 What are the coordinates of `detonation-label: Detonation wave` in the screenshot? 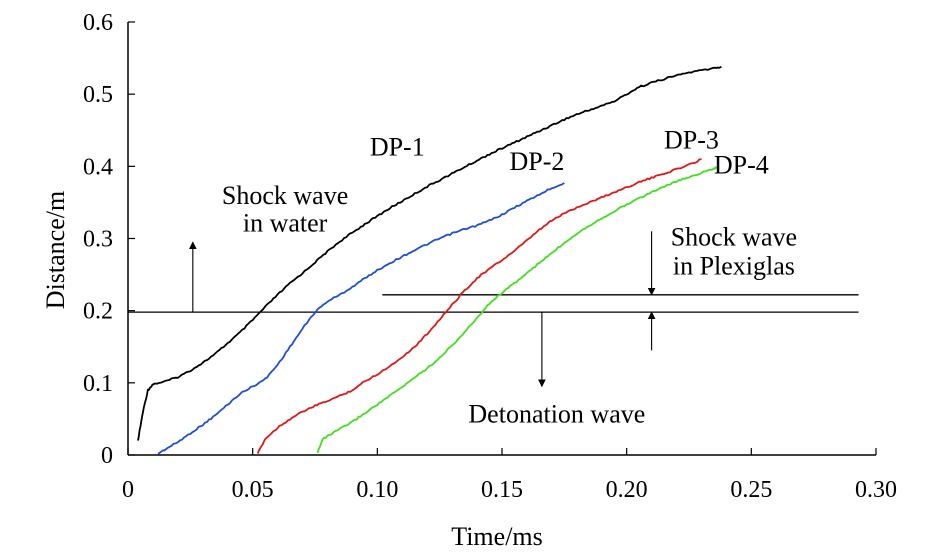 It's located at (556, 414).